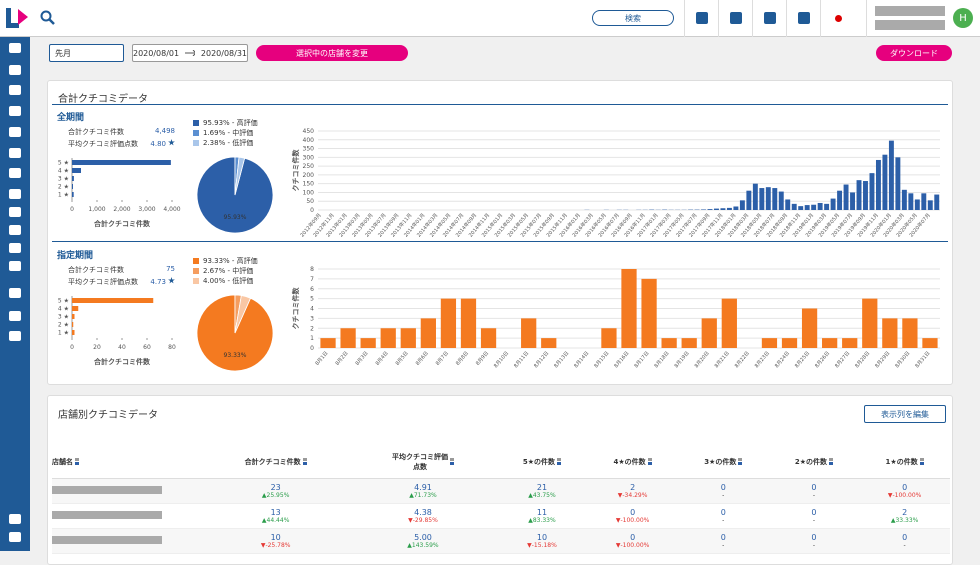 The width and height of the screenshot is (980, 565). I want to click on x-tick-label: 8月1日, so click(321, 358).